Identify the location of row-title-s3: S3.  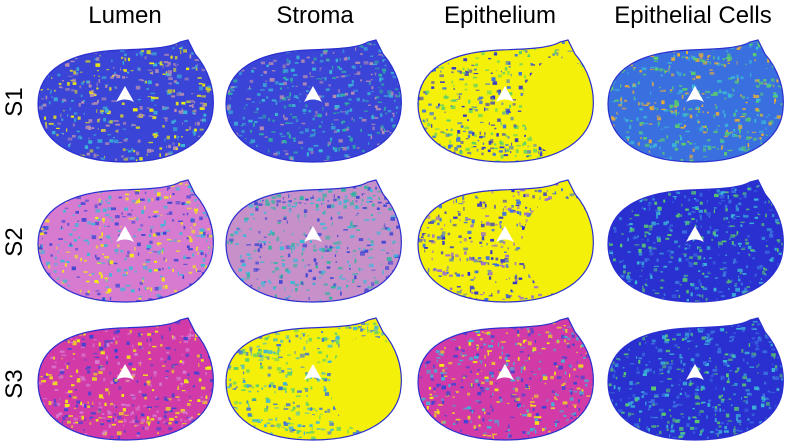
(15, 384).